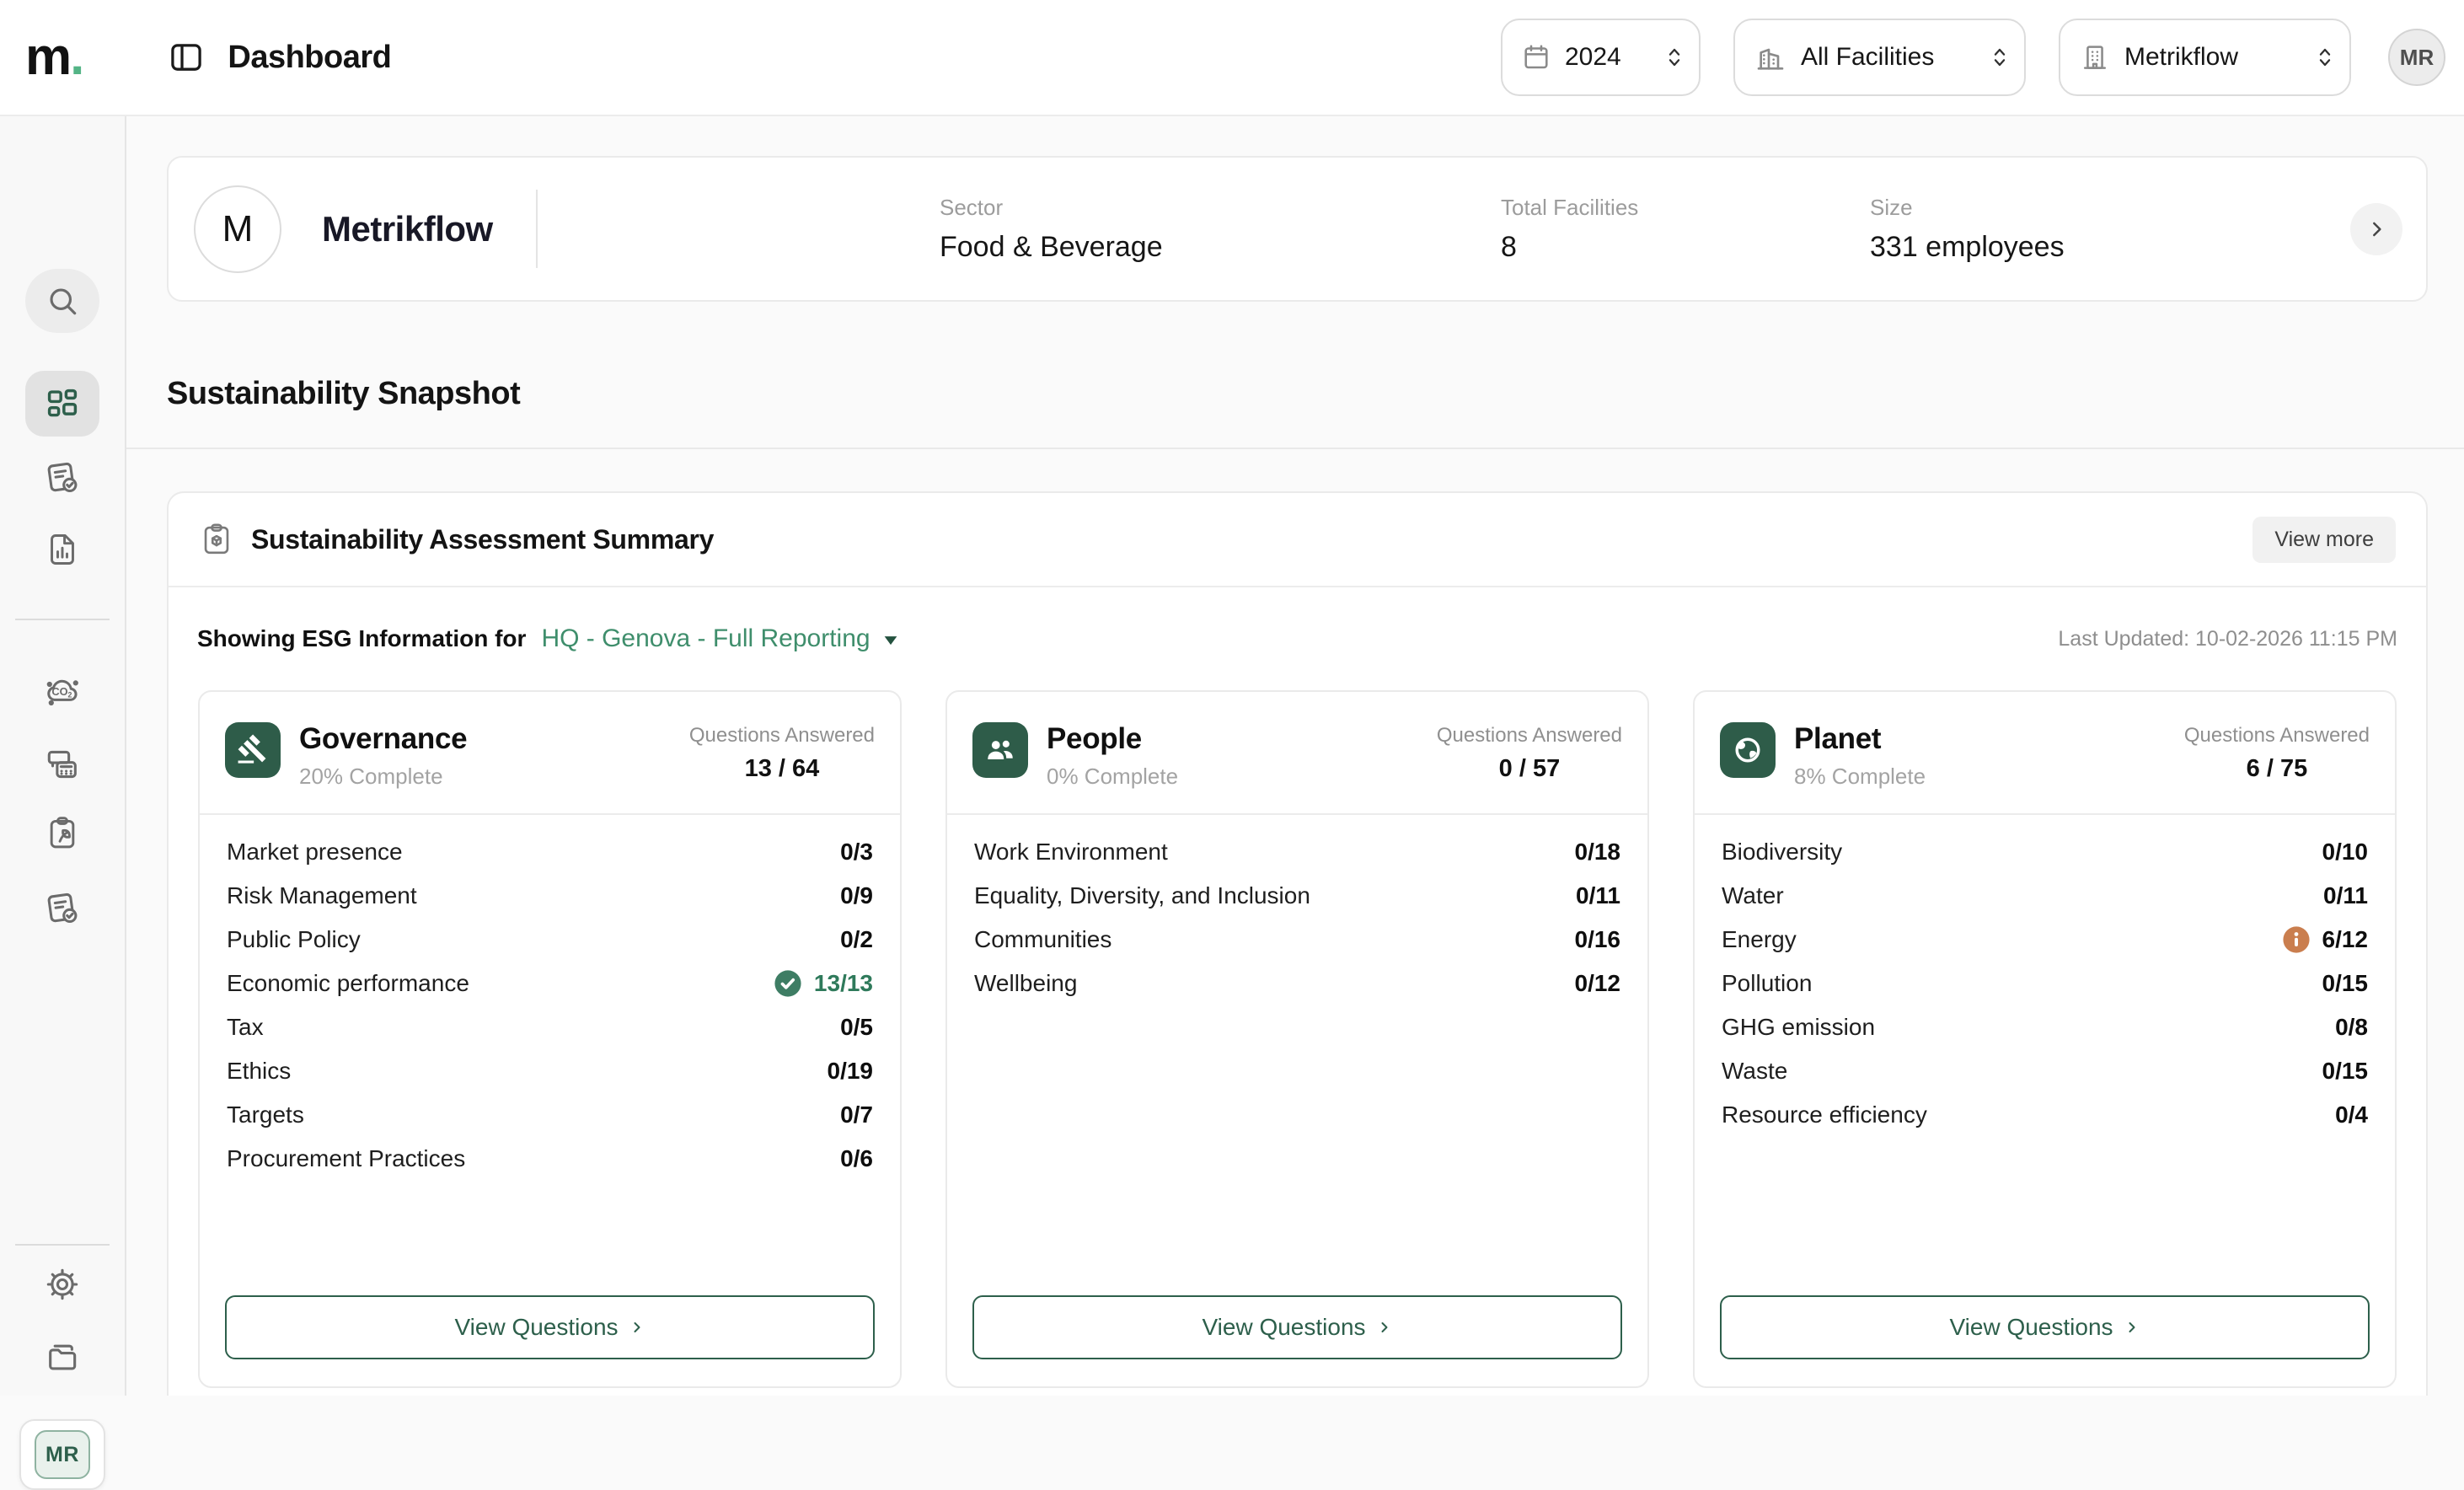 The width and height of the screenshot is (2464, 1490). What do you see at coordinates (2417, 57) in the screenshot?
I see `user-avatar: MR` at bounding box center [2417, 57].